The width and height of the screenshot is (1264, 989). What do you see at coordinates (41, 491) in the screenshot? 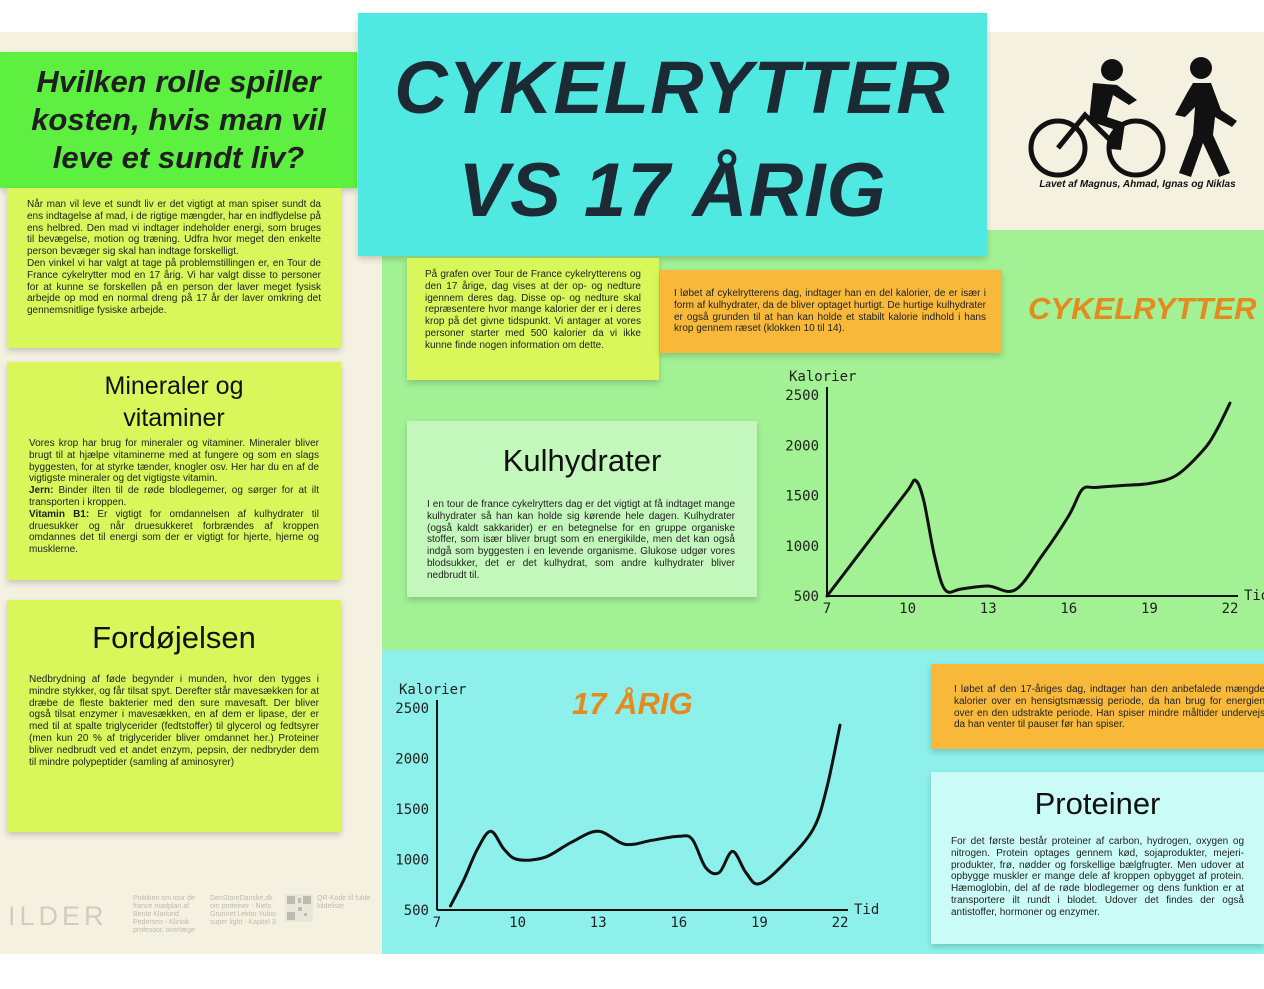
I see `iron-label: Jern:` at bounding box center [41, 491].